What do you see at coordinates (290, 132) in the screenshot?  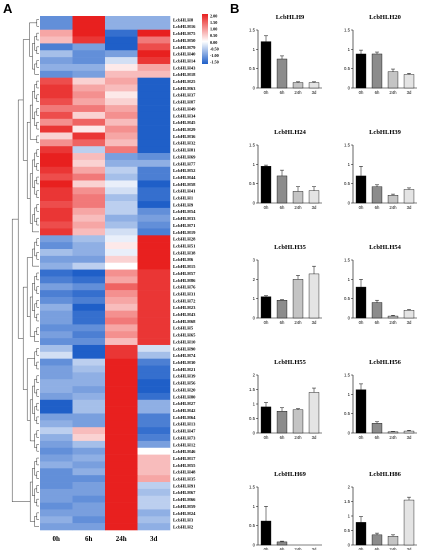 I see `bar-chart-title: LcbHLH24` at bounding box center [290, 132].